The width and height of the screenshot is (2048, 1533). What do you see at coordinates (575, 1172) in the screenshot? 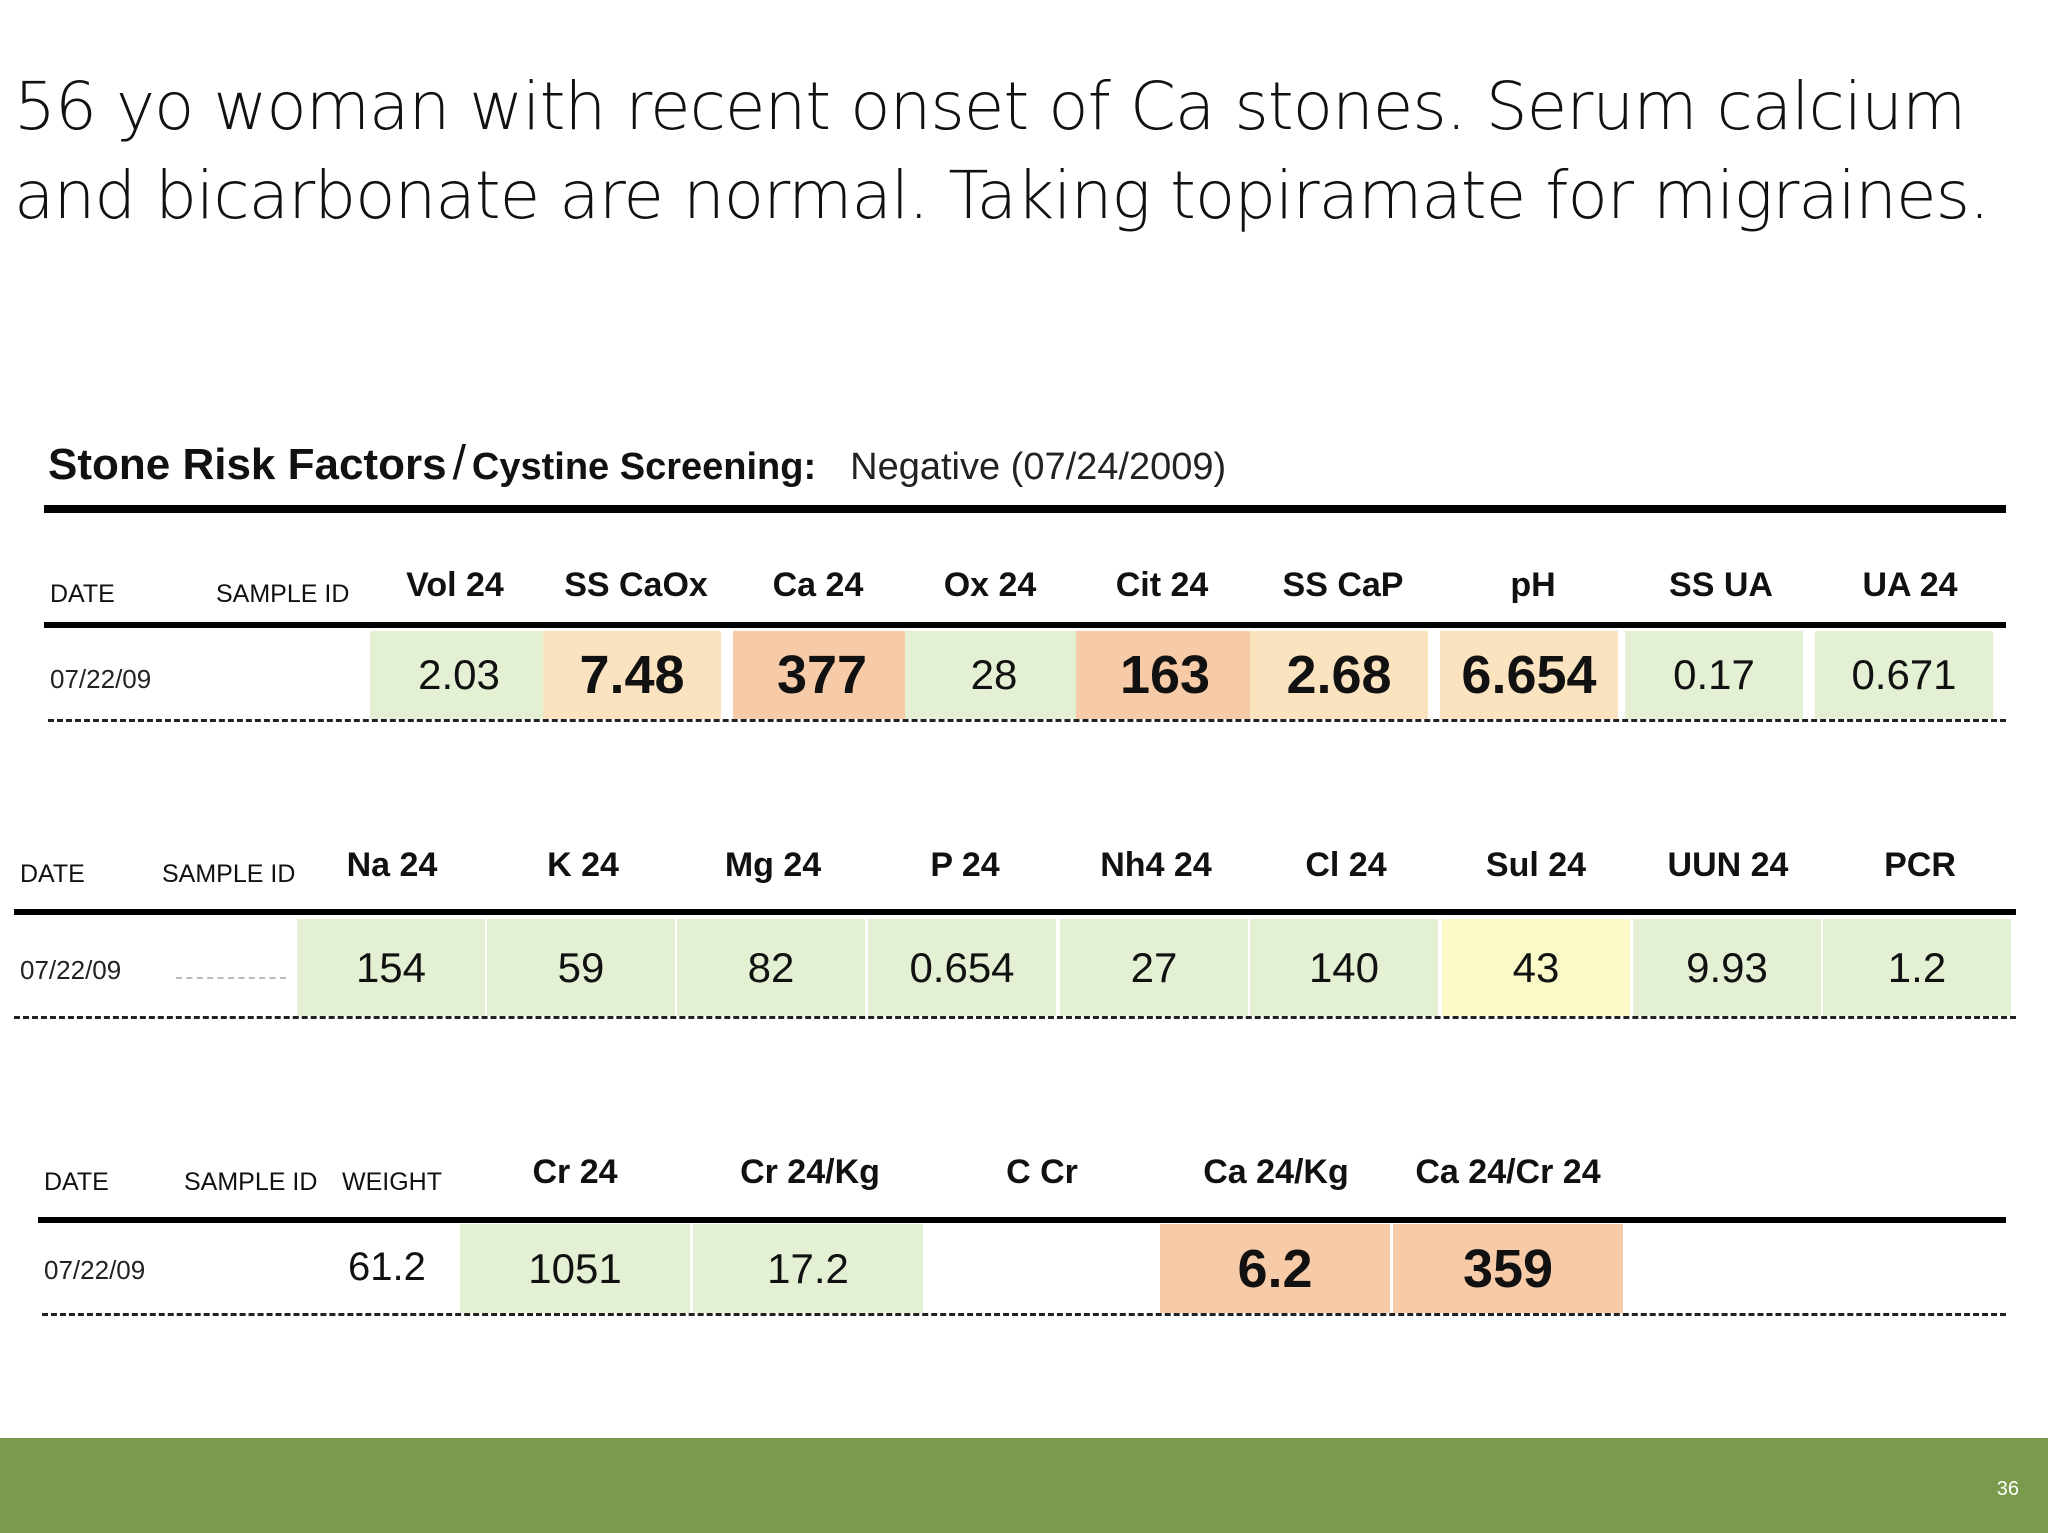
I see `column-header-cr-24: Cr 24` at bounding box center [575, 1172].